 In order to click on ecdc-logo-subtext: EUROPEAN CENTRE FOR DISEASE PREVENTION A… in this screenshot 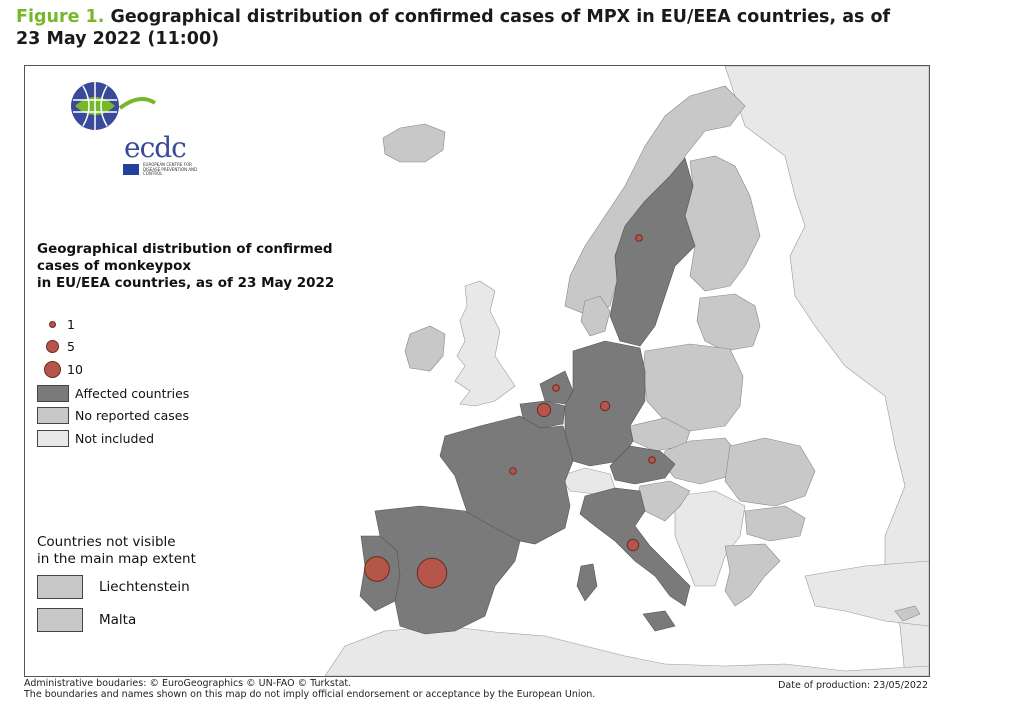, I will do `click(170, 169)`.